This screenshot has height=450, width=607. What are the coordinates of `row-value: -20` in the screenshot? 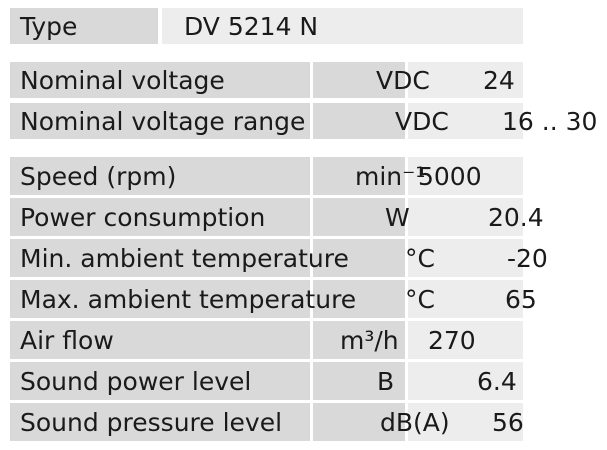 It's located at (527, 258).